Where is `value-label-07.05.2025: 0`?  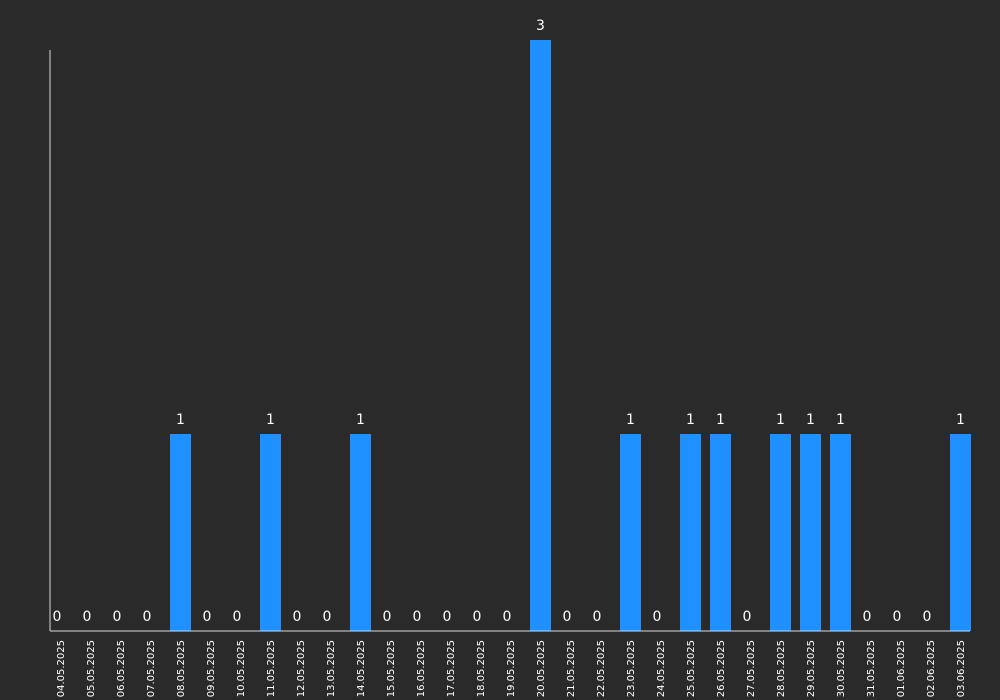
value-label-07.05.2025: 0 is located at coordinates (147, 617).